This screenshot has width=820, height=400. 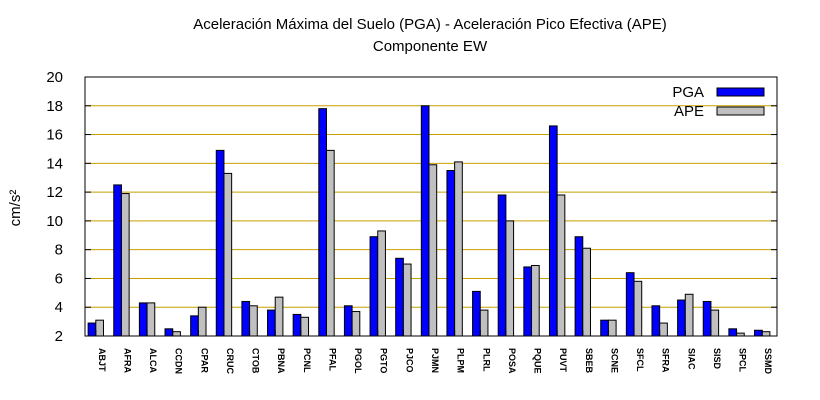 I want to click on x-tick-label: PJCO, so click(x=409, y=360).